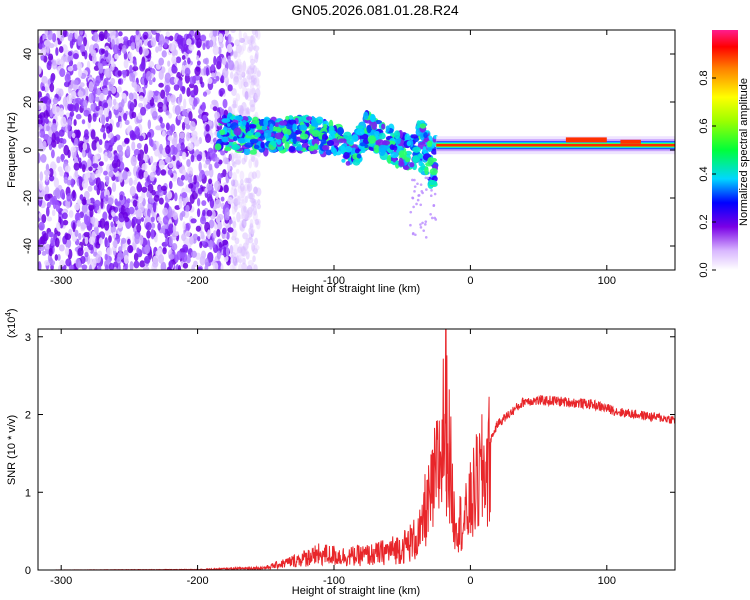  I want to click on colorbar-tick-label: 0.6, so click(704, 125).